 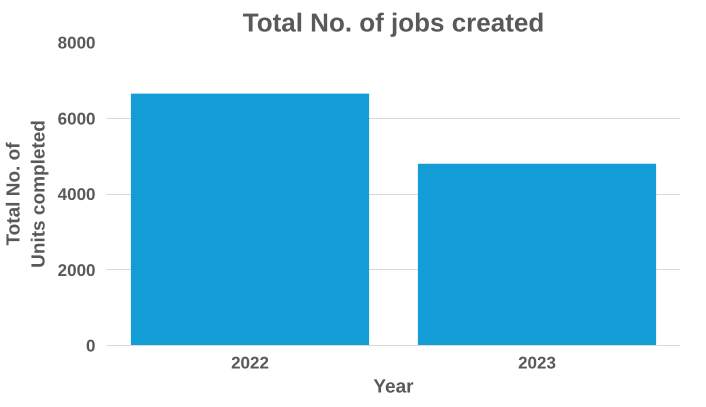 I want to click on y-axis-title: Total No. of Units completed, so click(x=26, y=194).